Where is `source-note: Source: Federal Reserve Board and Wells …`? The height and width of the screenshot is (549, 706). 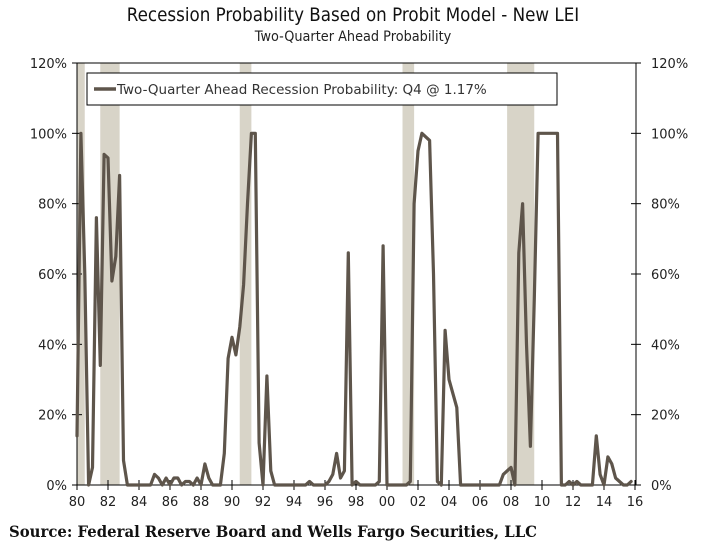 source-note: Source: Federal Reserve Board and Wells … is located at coordinates (273, 531).